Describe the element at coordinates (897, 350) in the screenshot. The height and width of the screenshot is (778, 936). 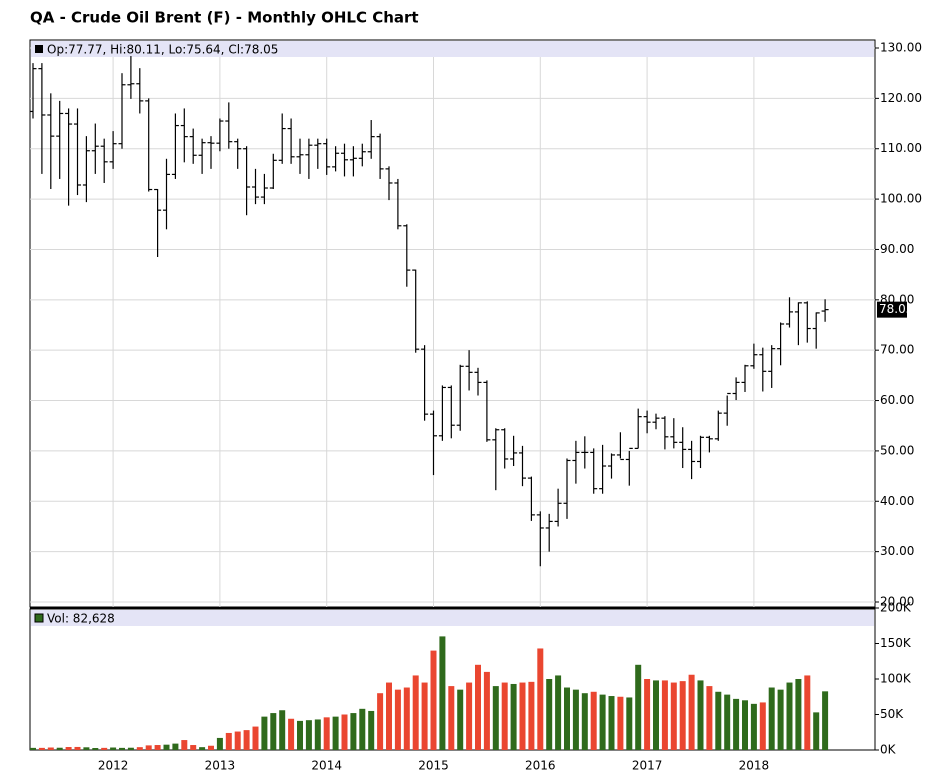
I see `y-tick-label: 70.00` at that location.